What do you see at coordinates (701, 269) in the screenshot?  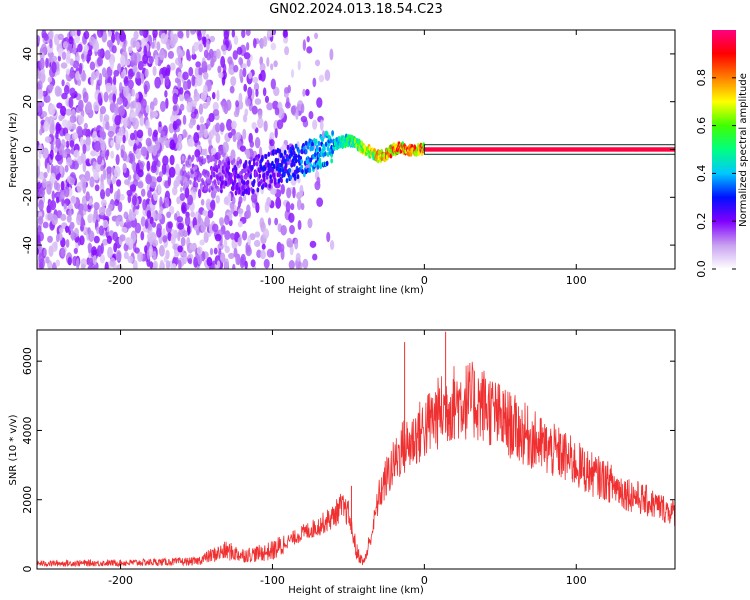 I see `colorbar-tick-label: 0.0` at bounding box center [701, 269].